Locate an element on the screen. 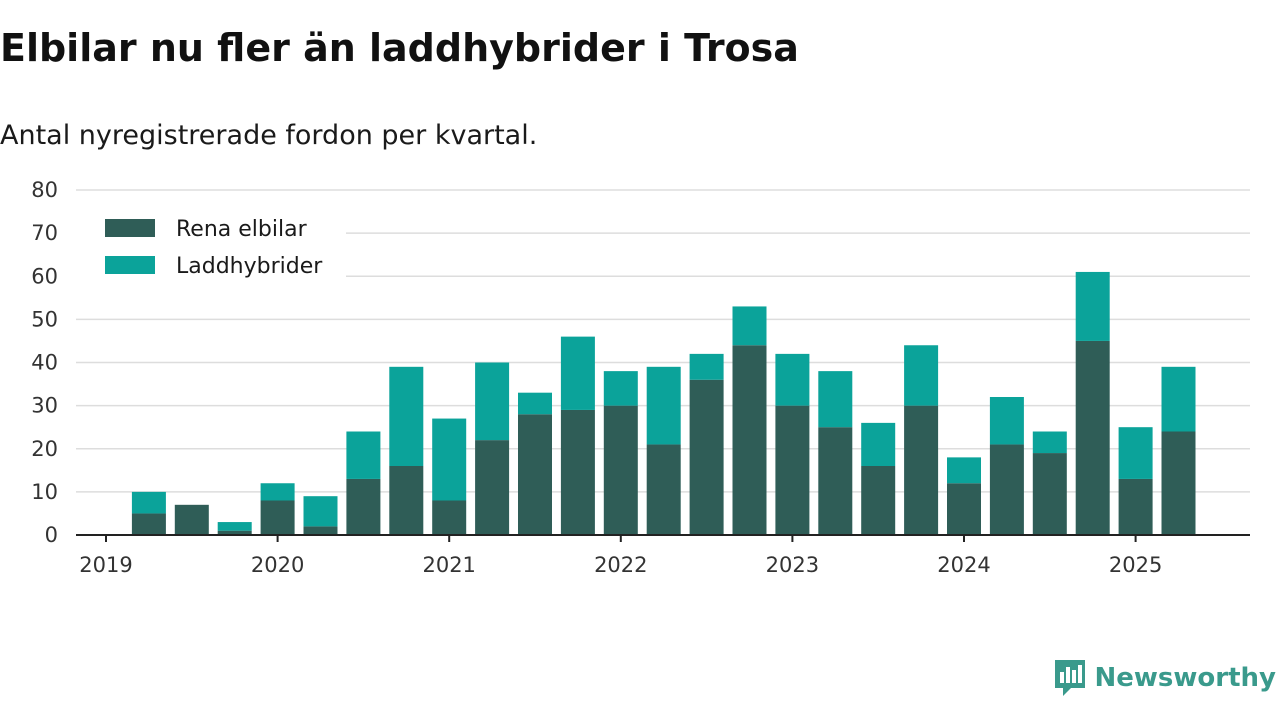 The width and height of the screenshot is (1280, 720). brand-name: Newsworthy is located at coordinates (1185, 678).